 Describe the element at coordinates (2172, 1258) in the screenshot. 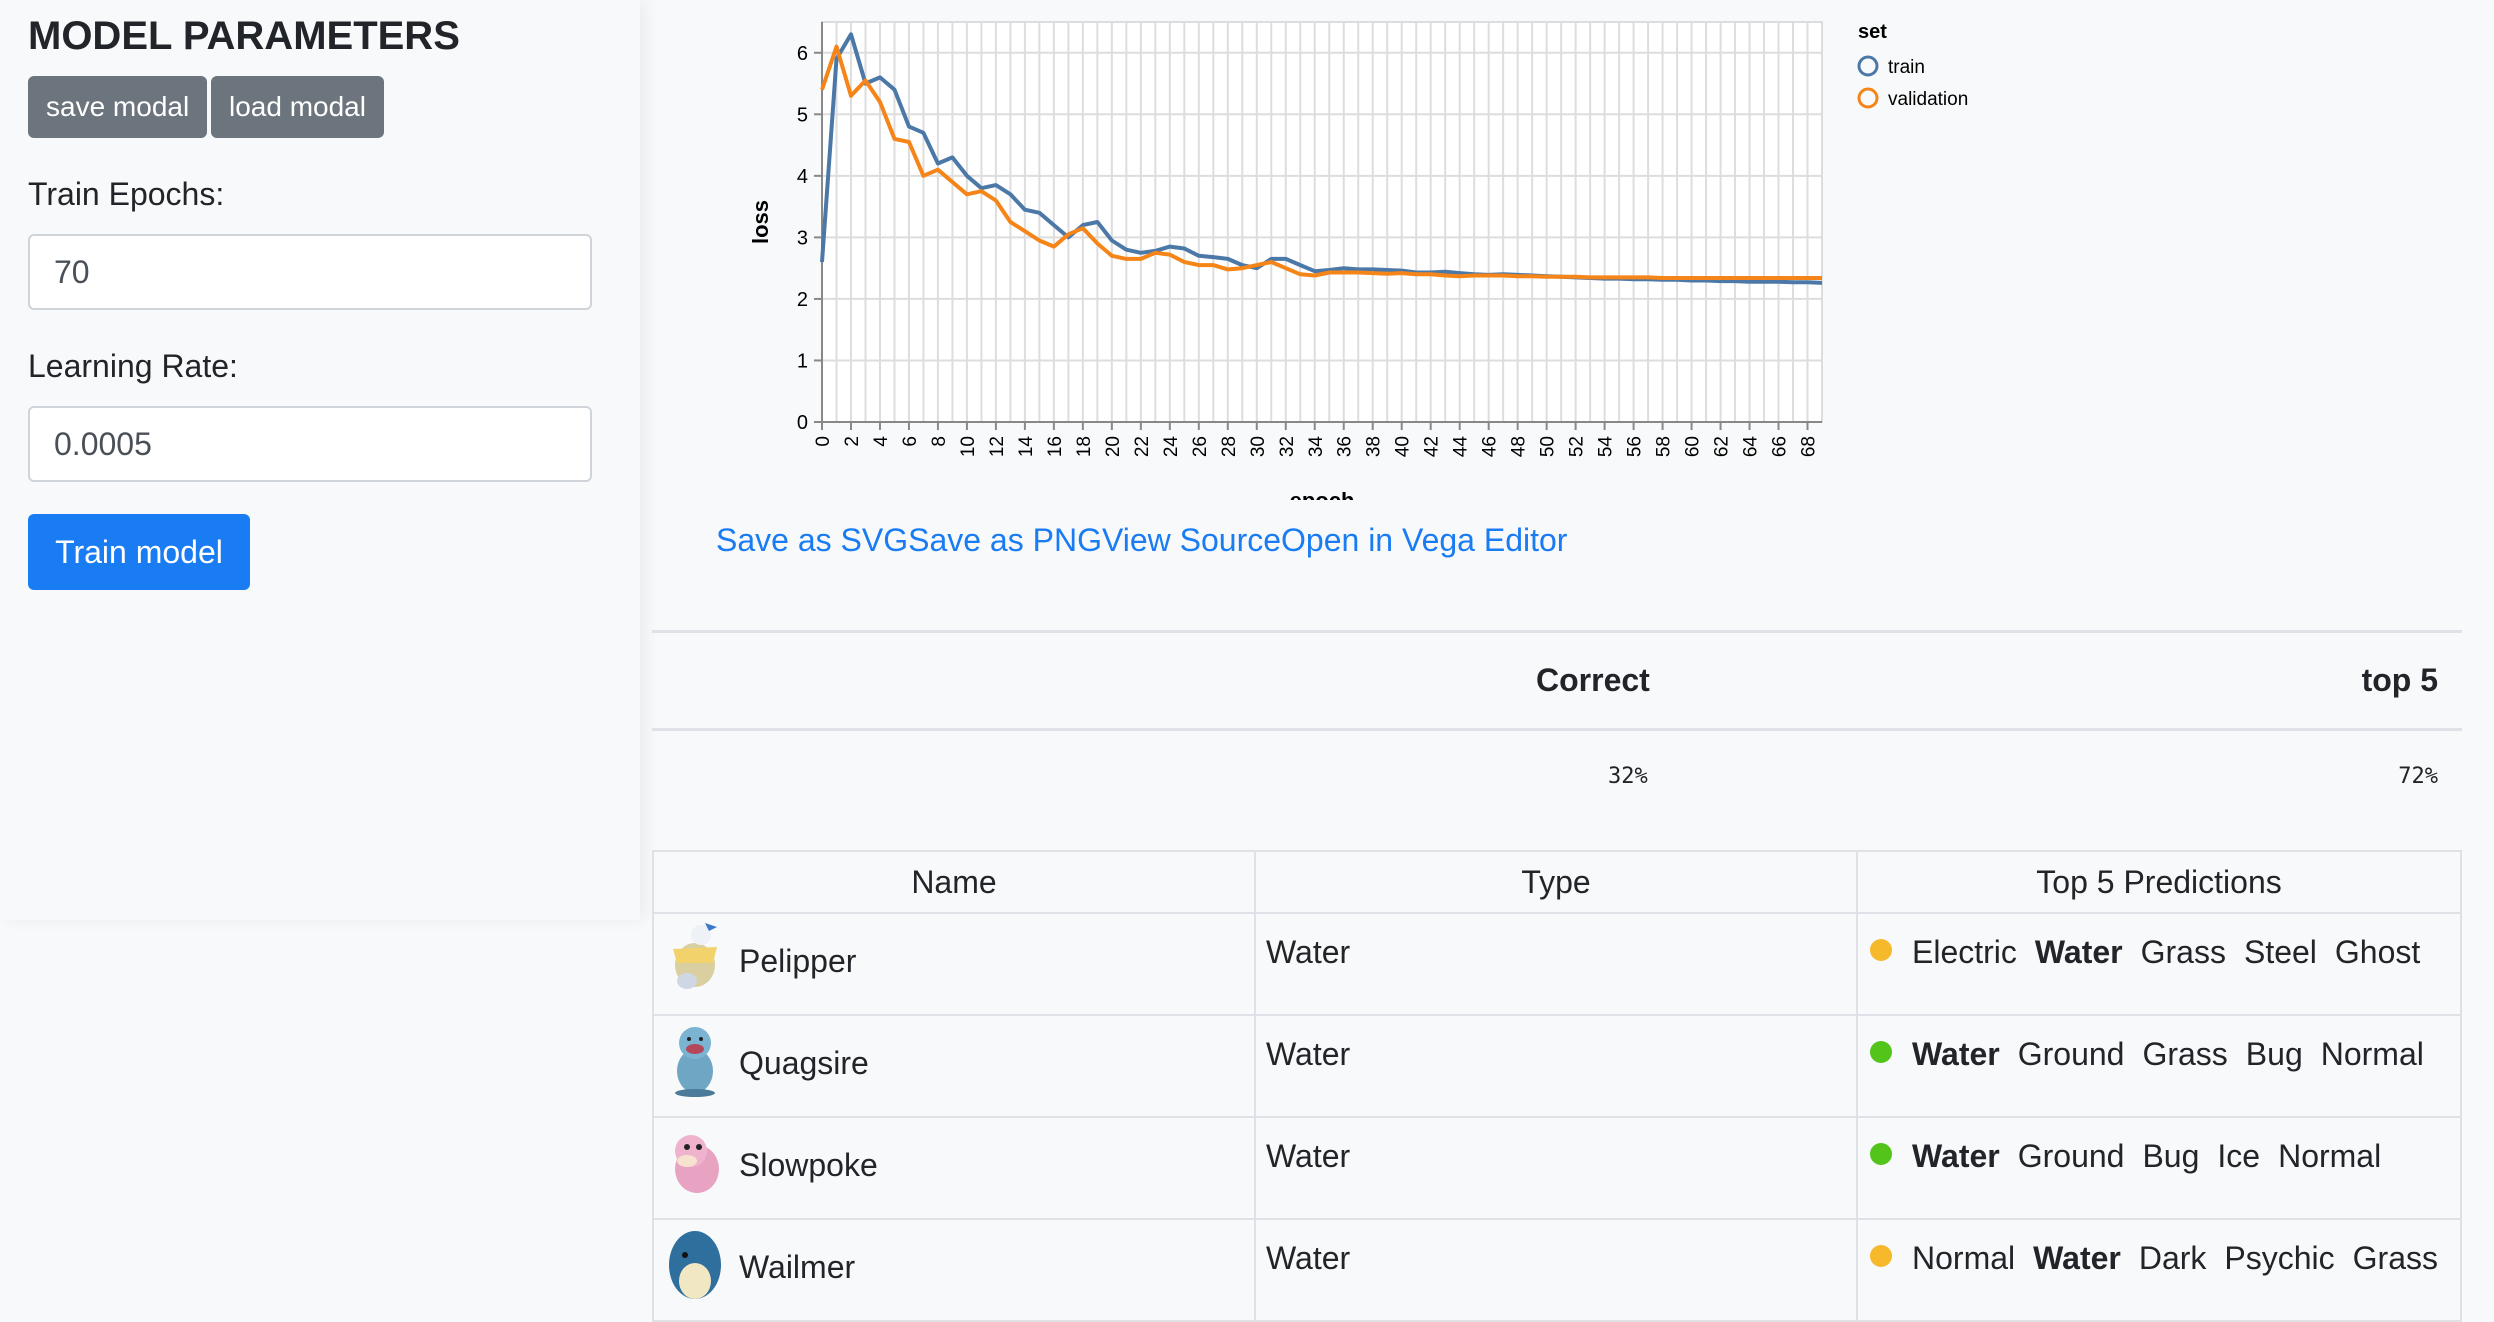

I see `prediction-label: Dark` at that location.